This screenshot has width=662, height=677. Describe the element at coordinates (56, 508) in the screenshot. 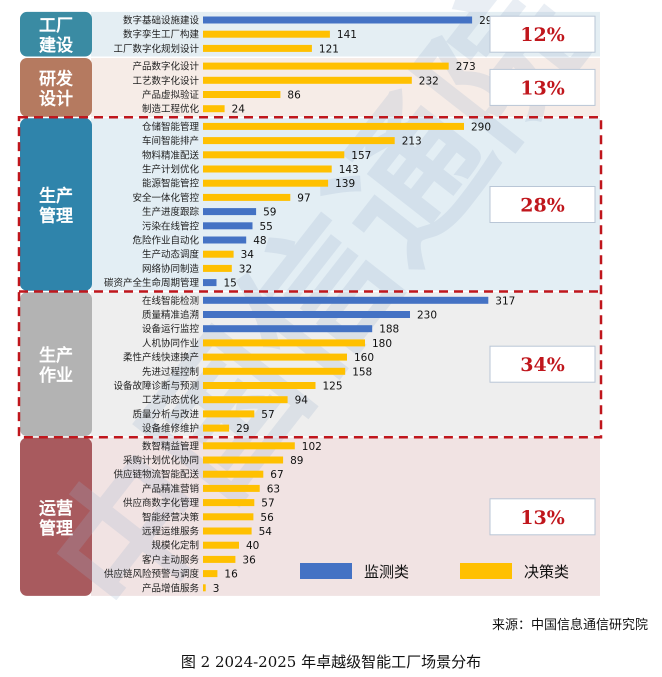

I see `group-name-line: 运营` at that location.